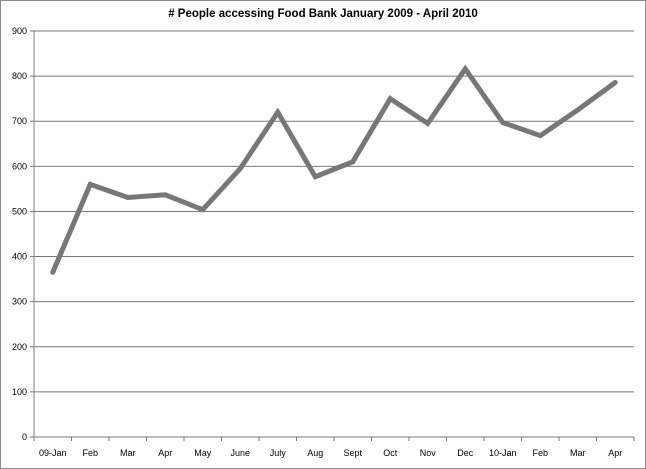 The height and width of the screenshot is (469, 646). Describe the element at coordinates (19, 257) in the screenshot. I see `y-tick-label: 400` at that location.